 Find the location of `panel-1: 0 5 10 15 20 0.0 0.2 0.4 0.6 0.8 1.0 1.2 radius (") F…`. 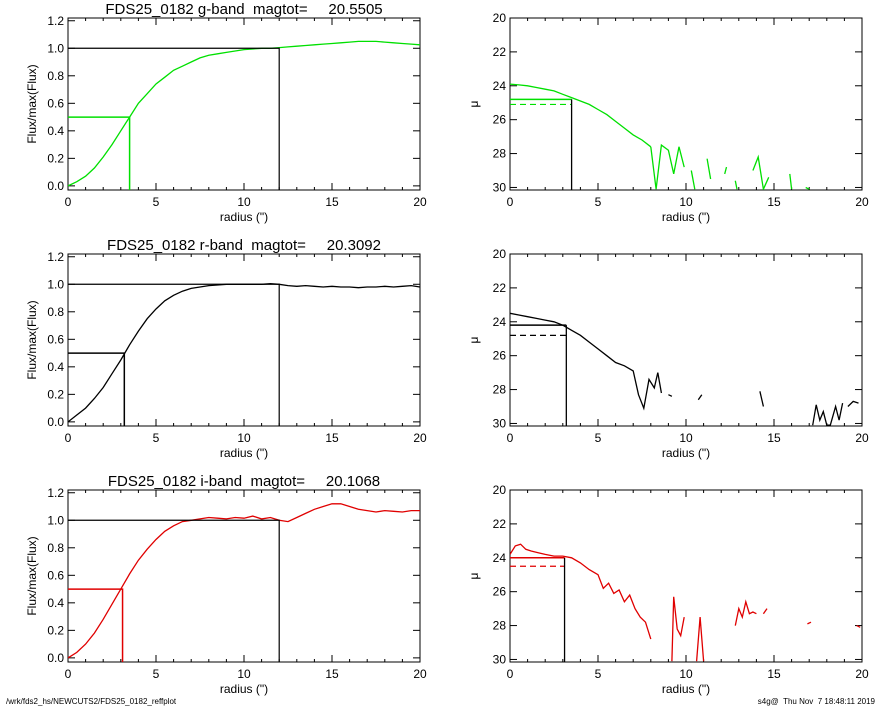

panel-1: 0 5 10 15 20 0.0 0.2 0.4 0.6 0.8 1.0 1.2 radius (") F… is located at coordinates (226, 112).